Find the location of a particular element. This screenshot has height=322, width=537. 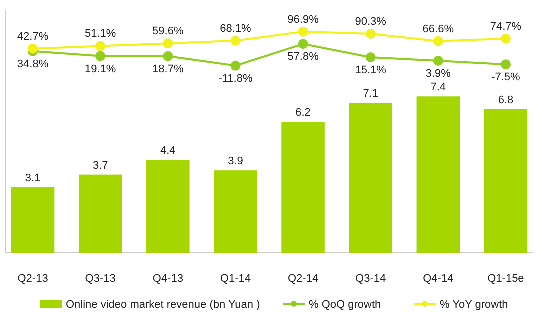

data-label: 6.2 is located at coordinates (303, 112).